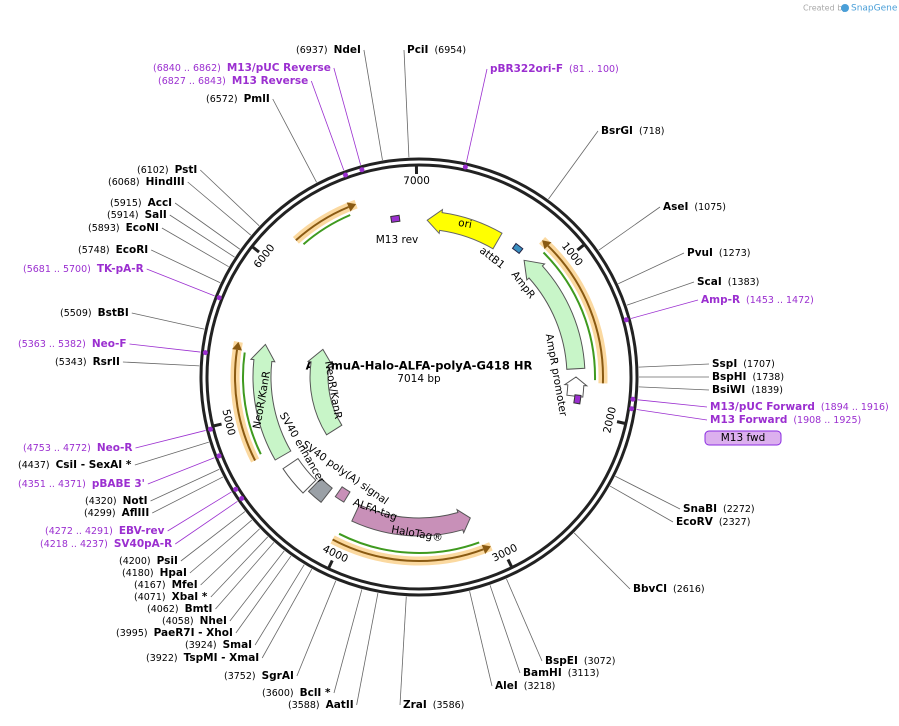 The width and height of the screenshot is (899, 726). What do you see at coordinates (257, 99) in the screenshot?
I see `site-name: PmlI` at bounding box center [257, 99].